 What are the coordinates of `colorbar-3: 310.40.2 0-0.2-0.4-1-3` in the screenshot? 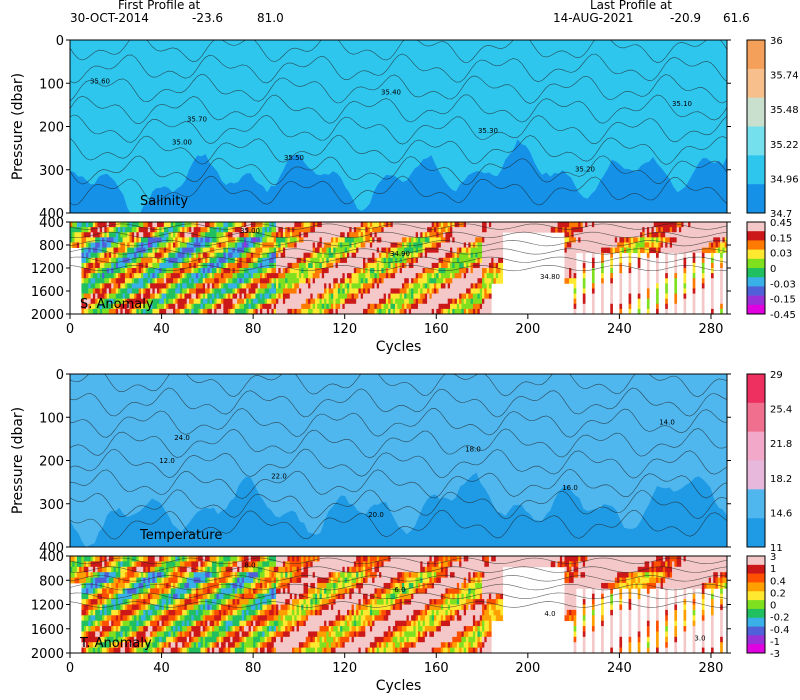 It's located at (768, 606).